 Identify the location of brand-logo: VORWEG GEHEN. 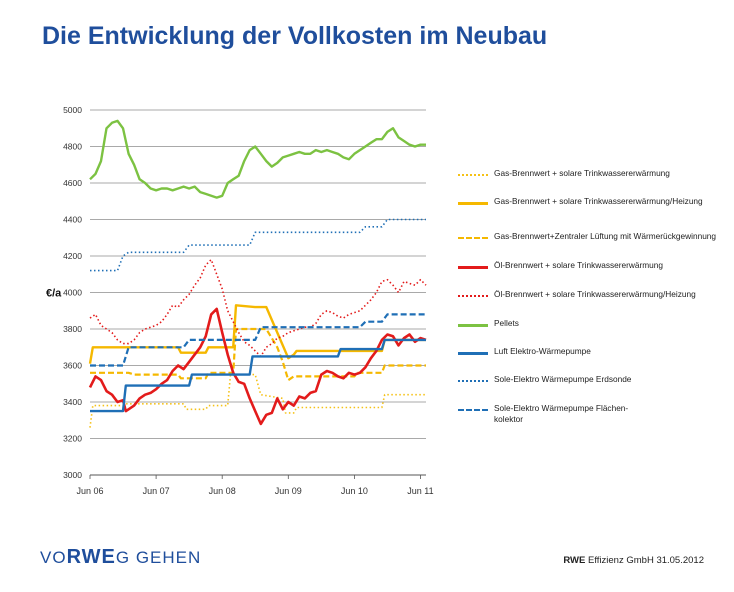
(120, 557).